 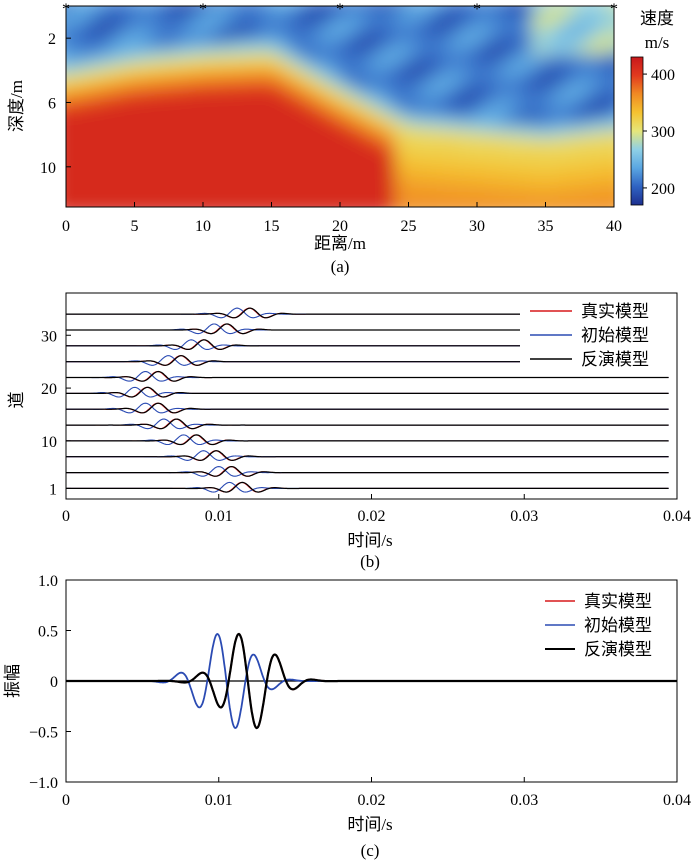 What do you see at coordinates (618, 601) in the screenshot?
I see `panel-c-legend-true: 真实模型` at bounding box center [618, 601].